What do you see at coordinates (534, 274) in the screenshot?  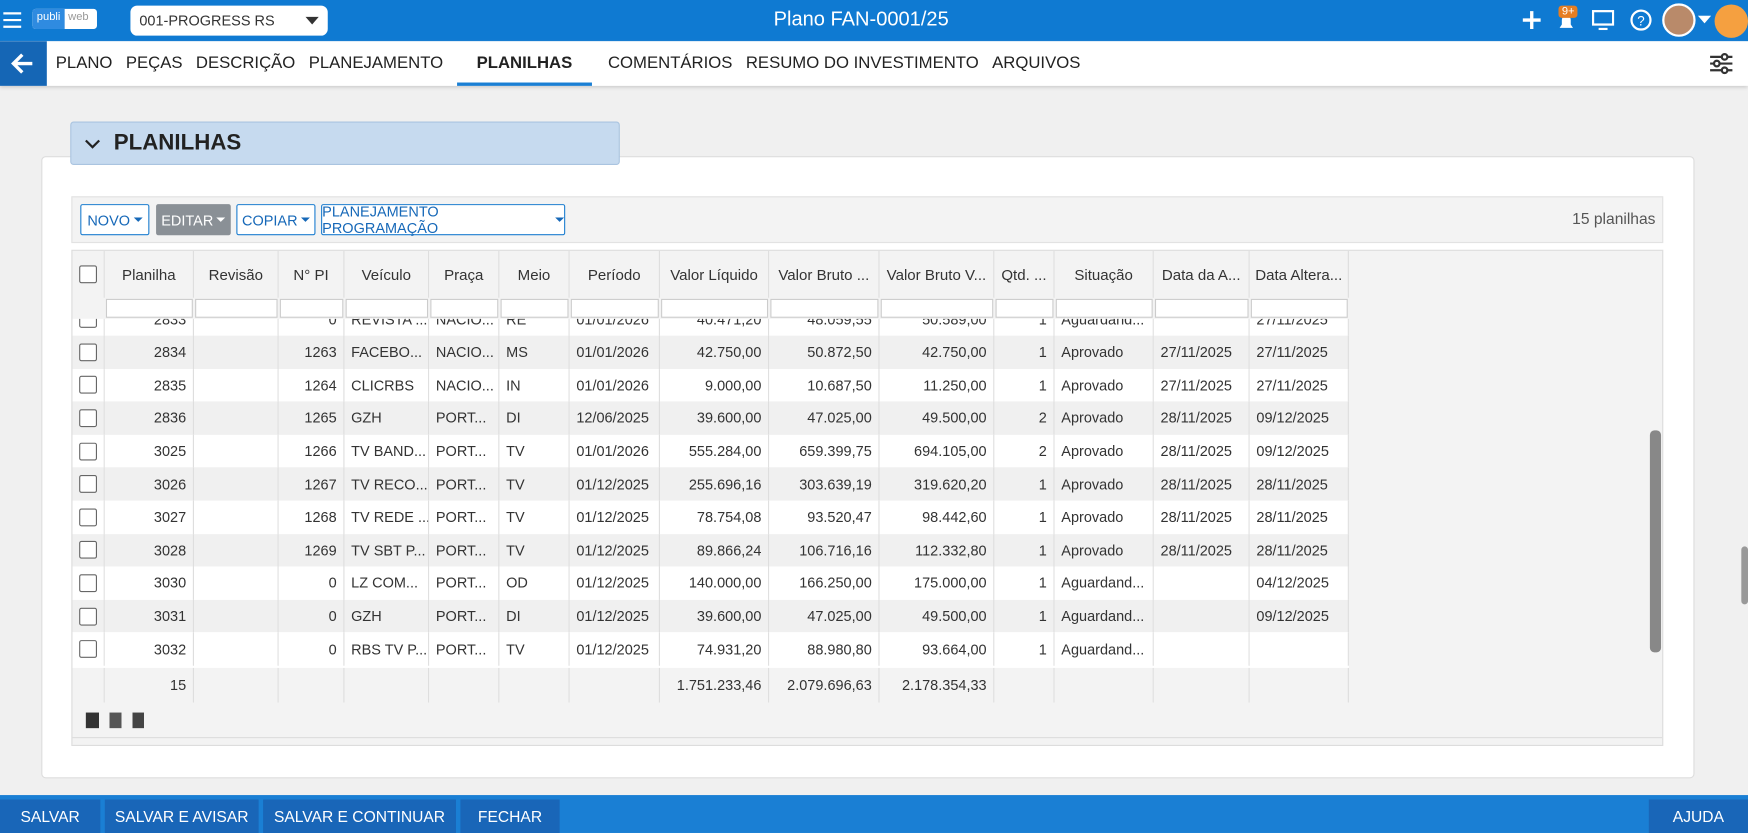 I see `column-header: Meio` at bounding box center [534, 274].